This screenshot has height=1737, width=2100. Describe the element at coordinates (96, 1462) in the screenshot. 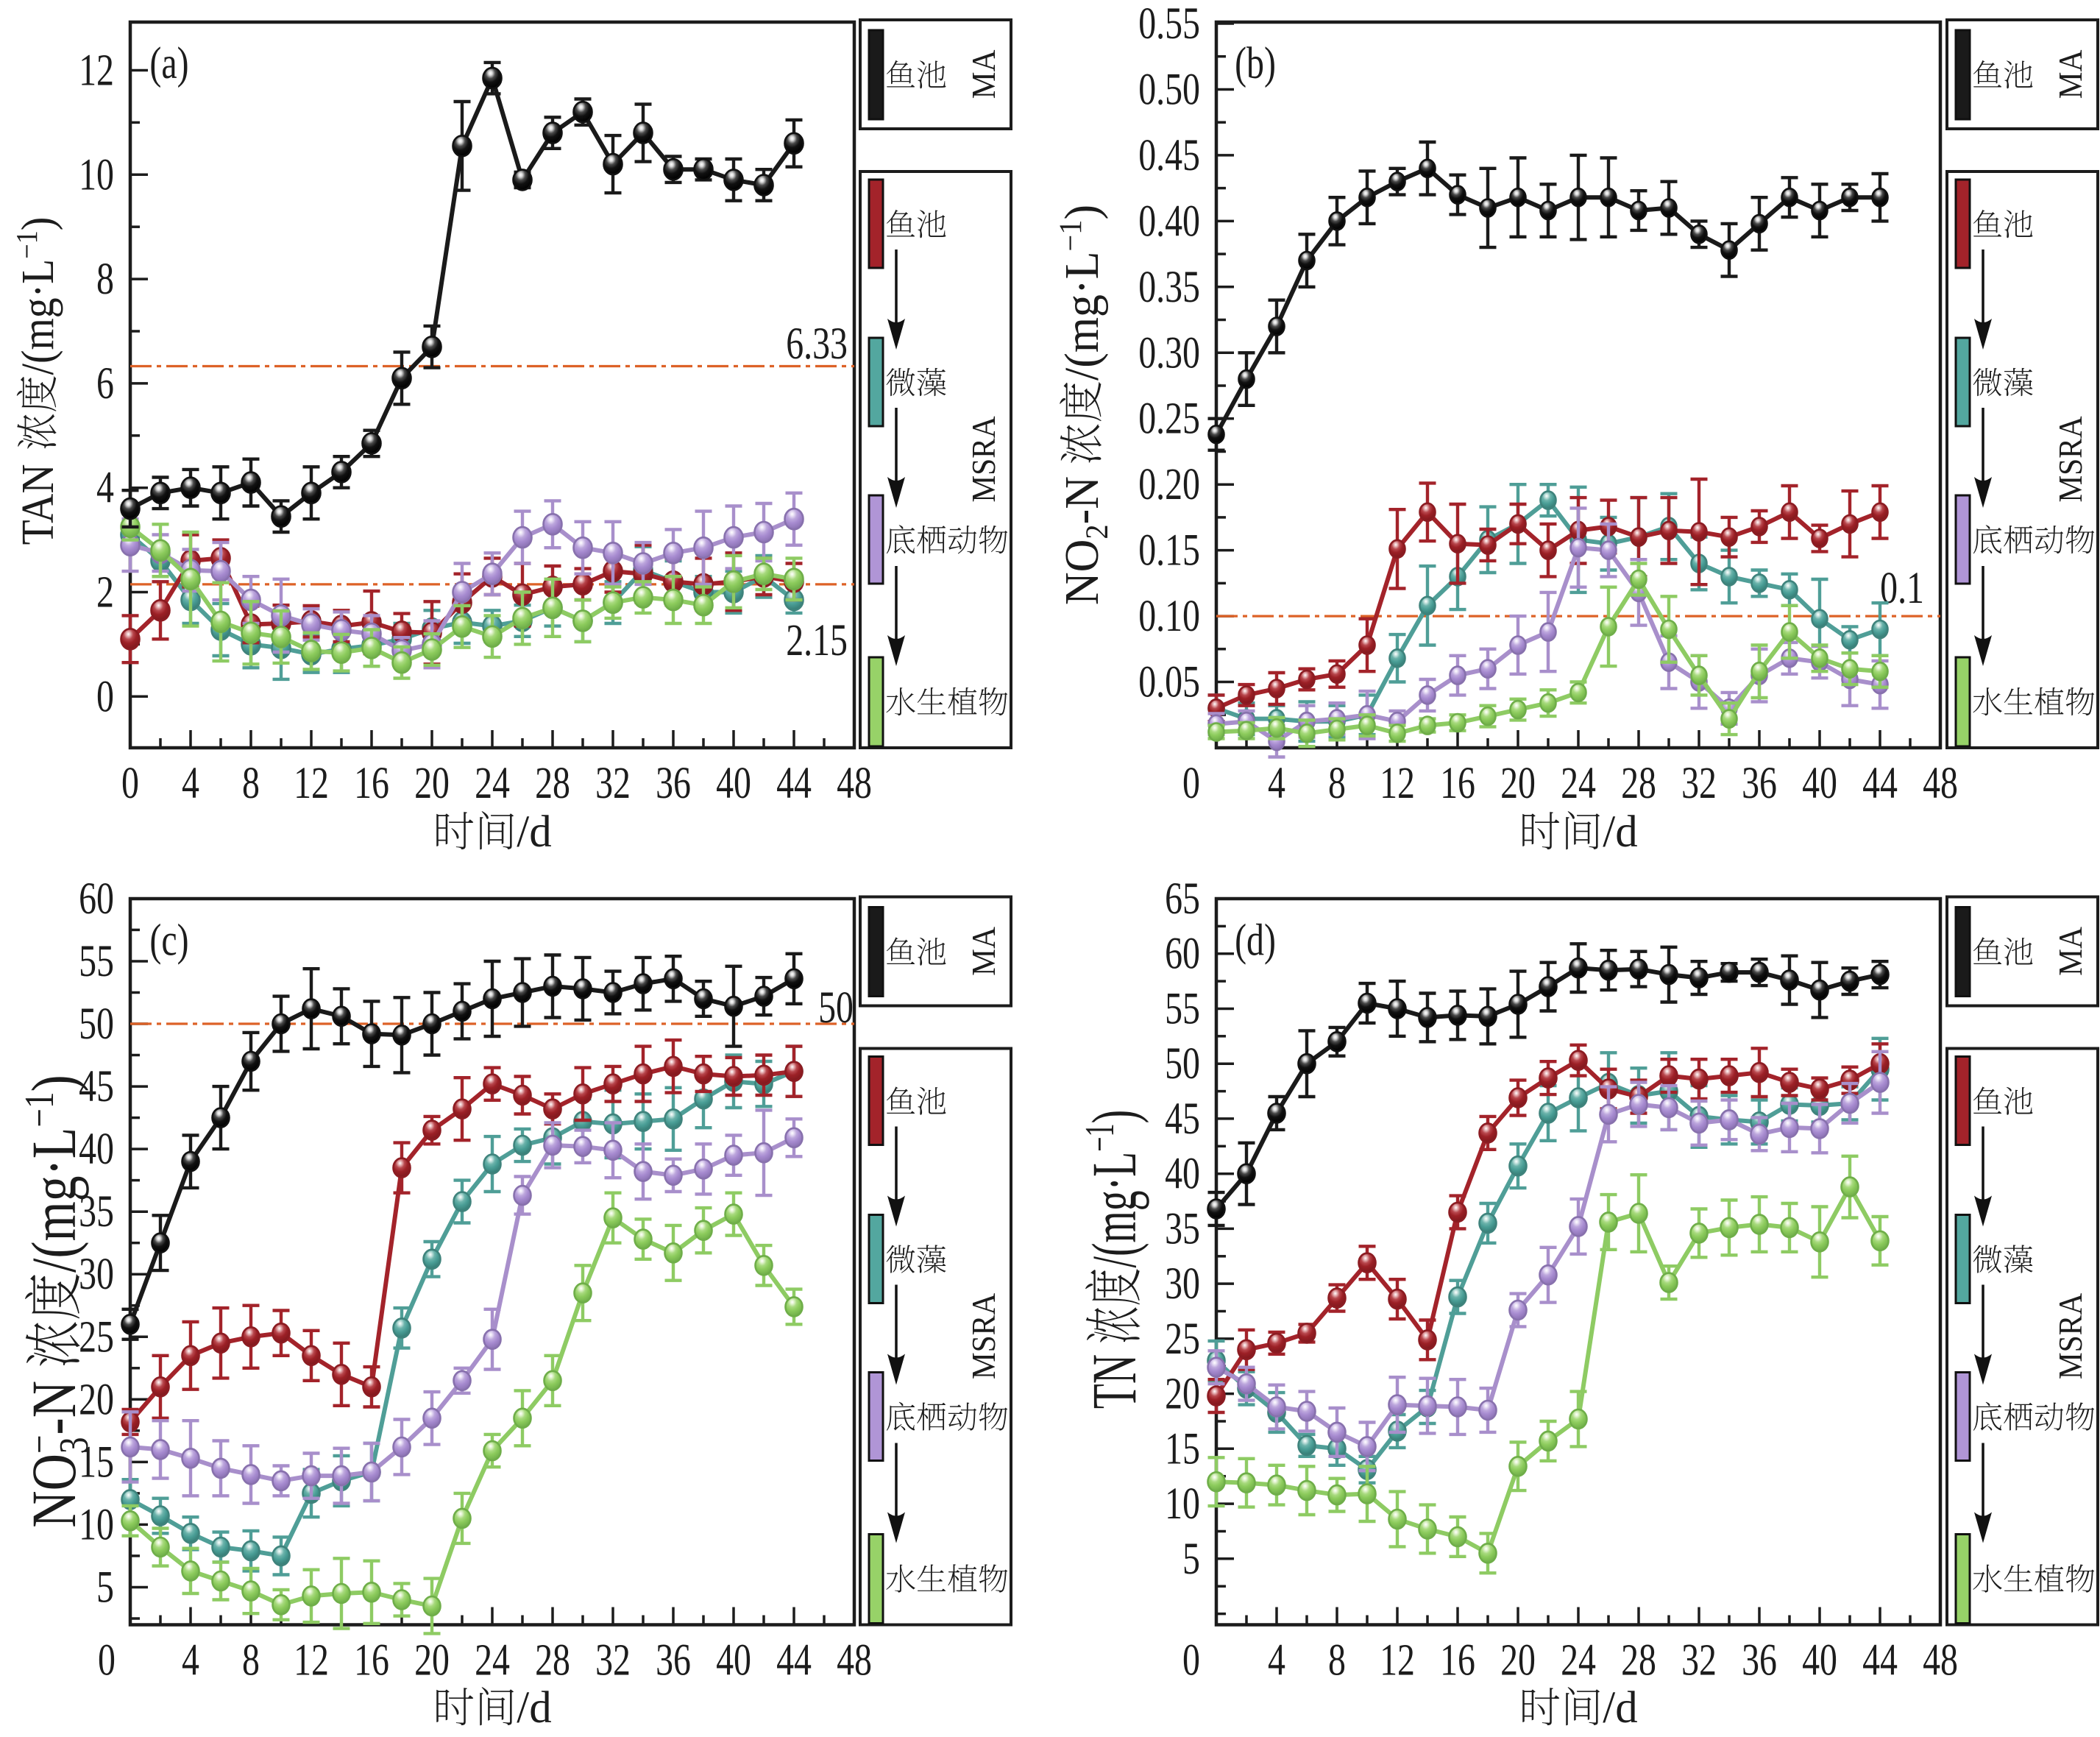

I see `svg-text: 15` at that location.